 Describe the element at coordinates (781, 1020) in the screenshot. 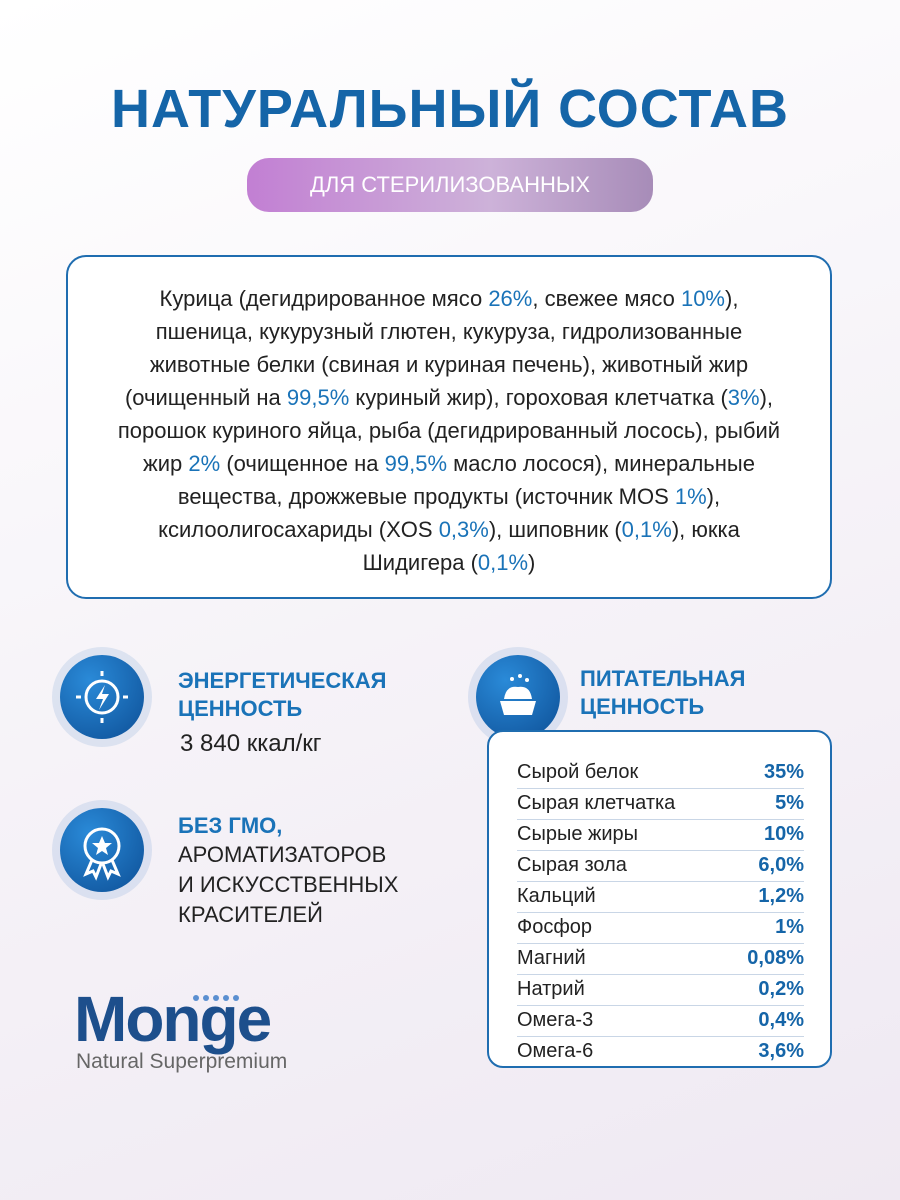

I see `nutrient-value: 0,4%` at that location.